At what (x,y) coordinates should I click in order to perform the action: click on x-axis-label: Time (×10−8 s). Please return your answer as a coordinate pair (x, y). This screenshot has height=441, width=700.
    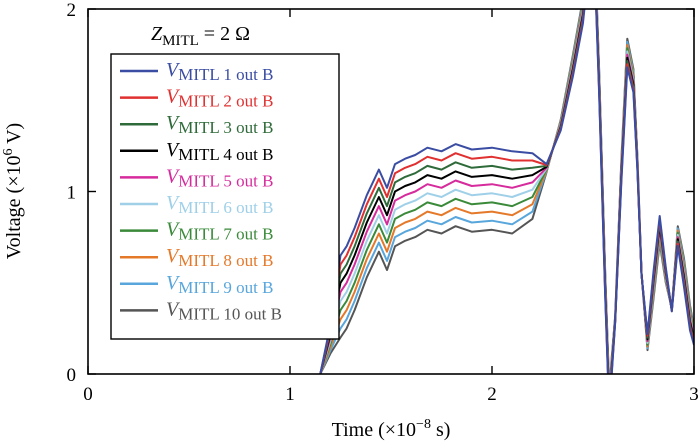
    Looking at the image, I should click on (391, 429).